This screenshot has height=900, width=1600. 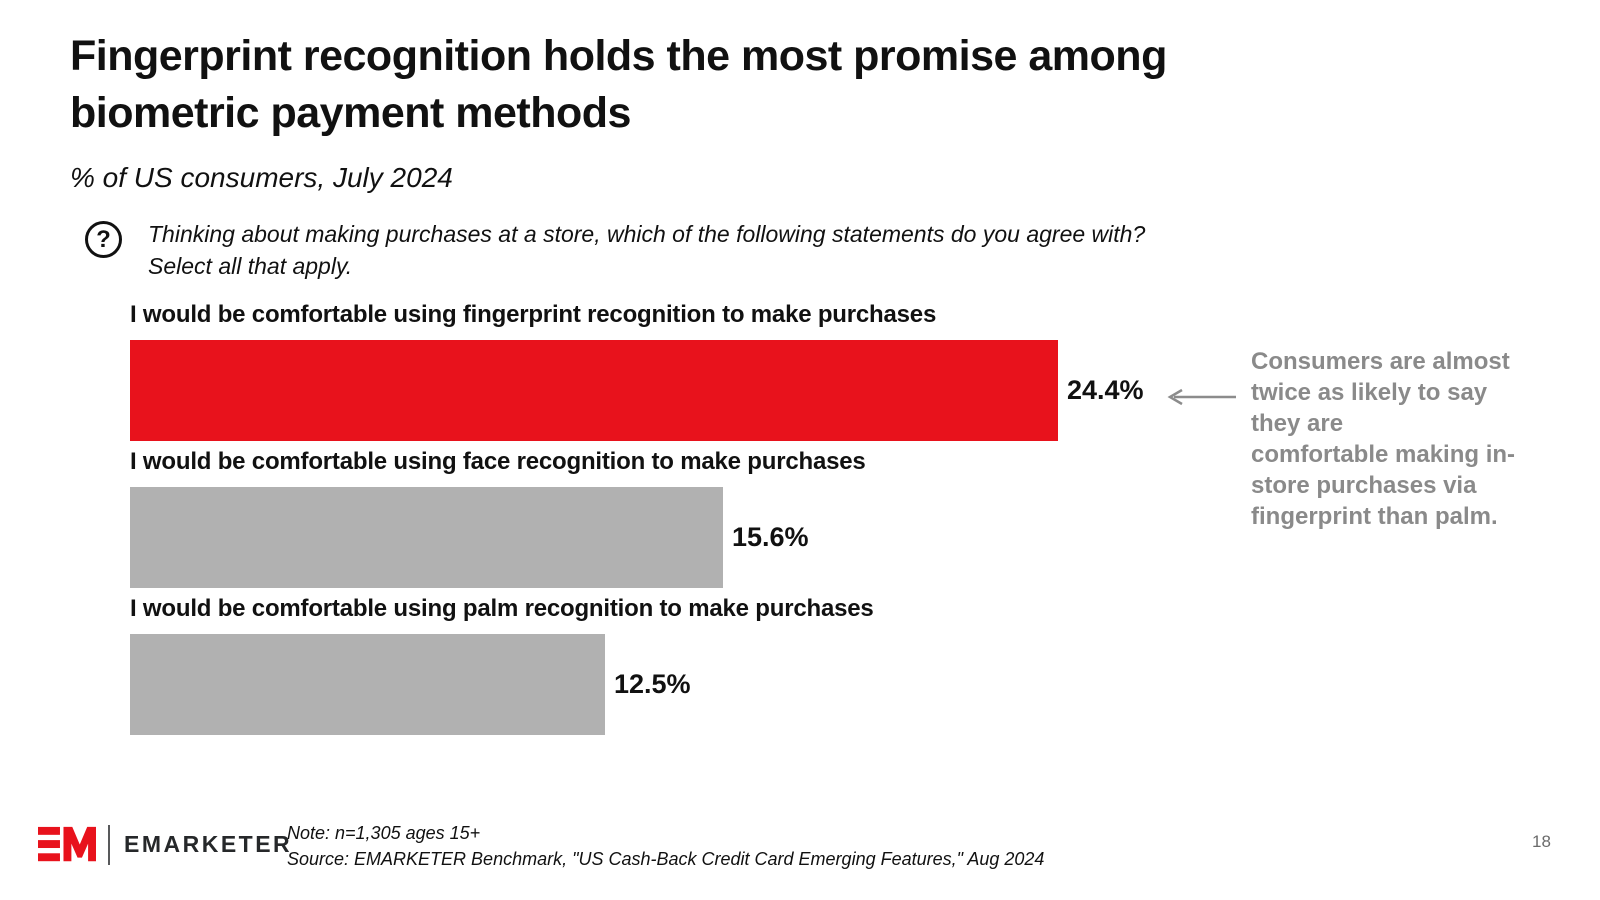 I want to click on question-mark-circle-icon: ?, so click(x=103, y=239).